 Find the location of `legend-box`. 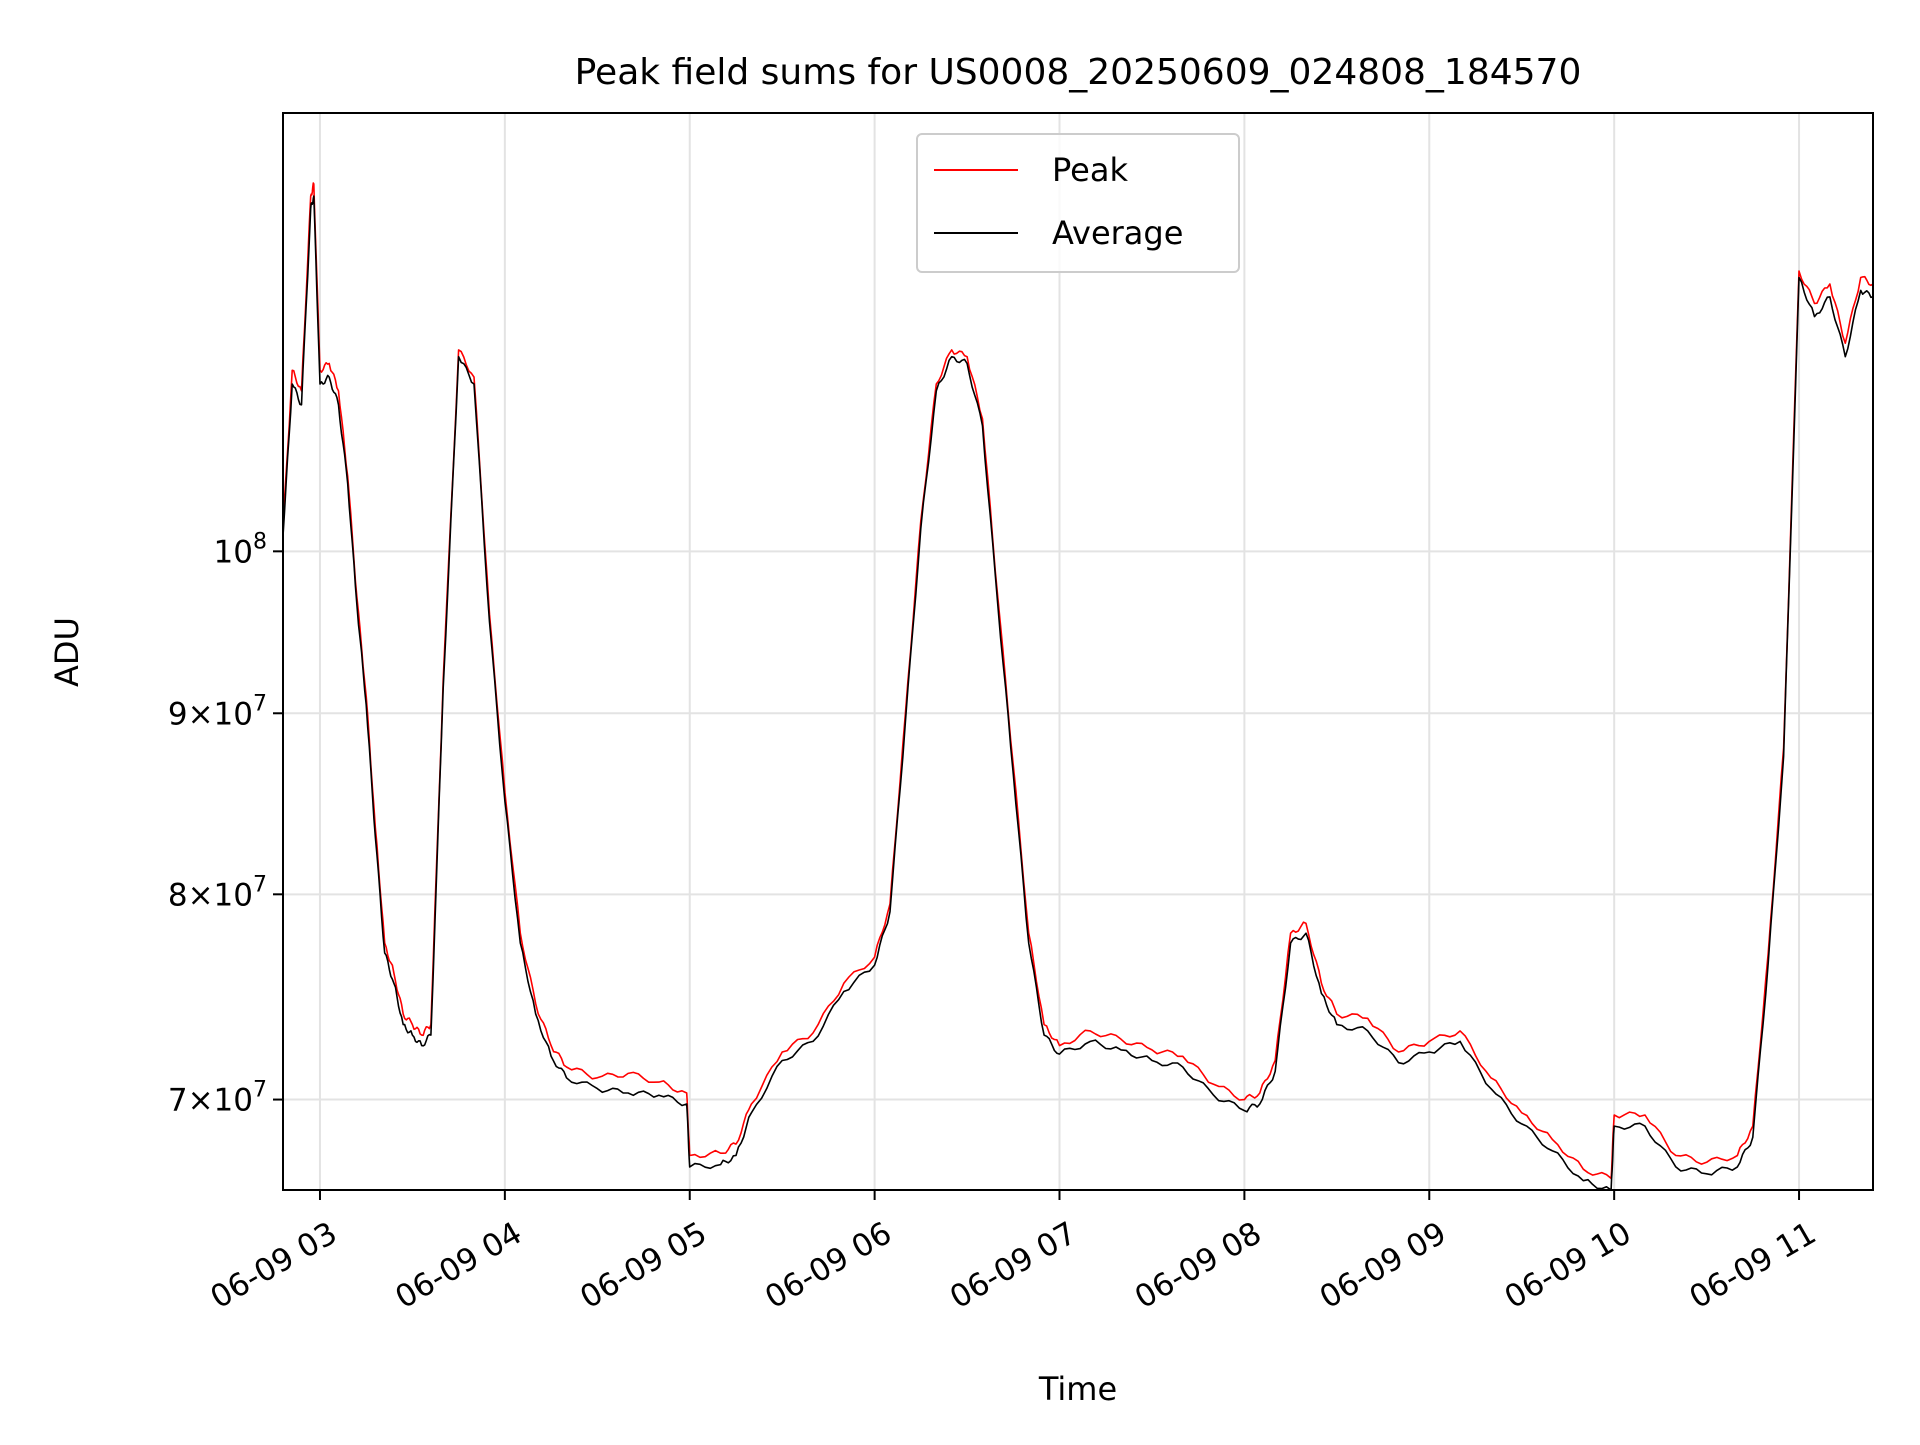

legend-box is located at coordinates (1078, 203).